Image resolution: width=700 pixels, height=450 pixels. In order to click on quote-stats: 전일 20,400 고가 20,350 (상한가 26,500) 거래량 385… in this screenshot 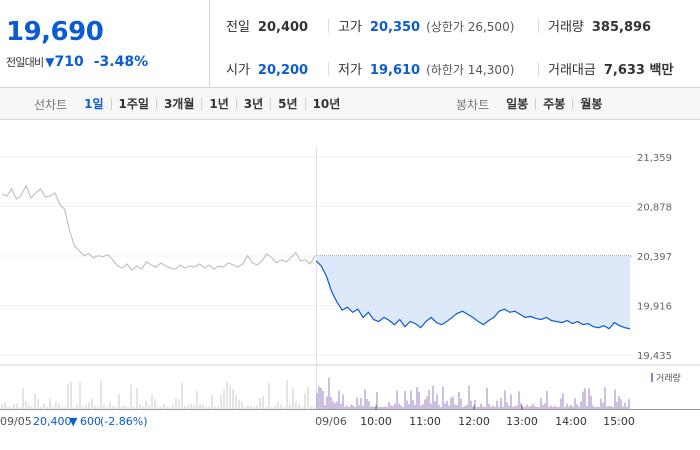, I will do `click(455, 44)`.